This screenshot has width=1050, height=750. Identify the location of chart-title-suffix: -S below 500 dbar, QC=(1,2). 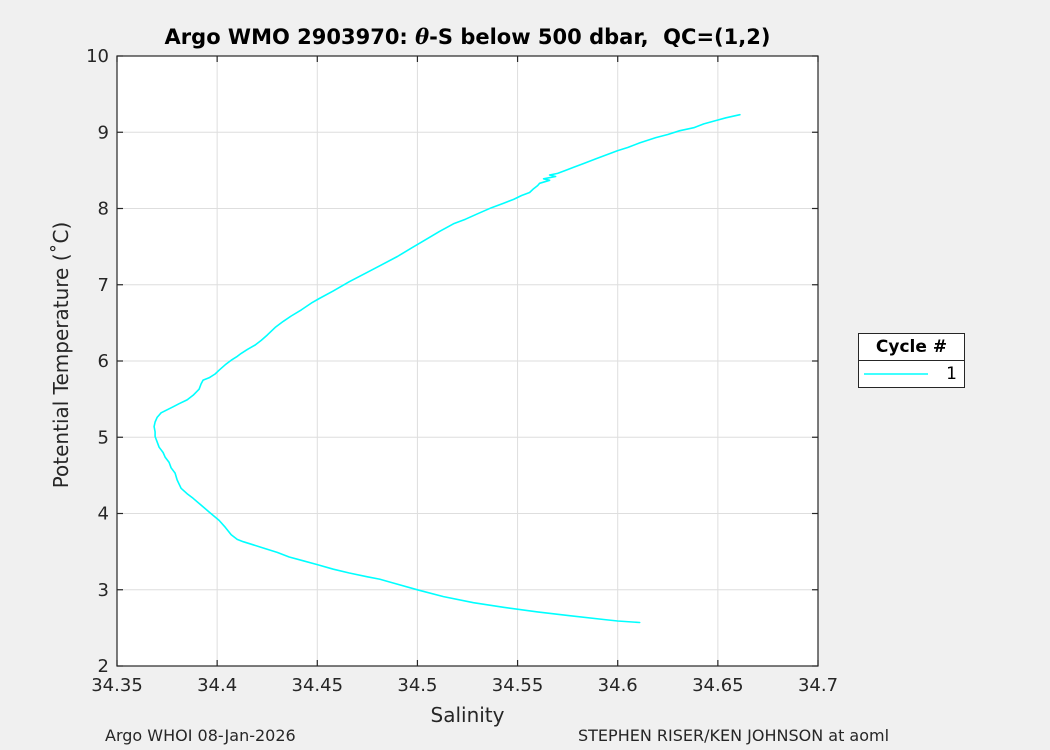
(600, 37).